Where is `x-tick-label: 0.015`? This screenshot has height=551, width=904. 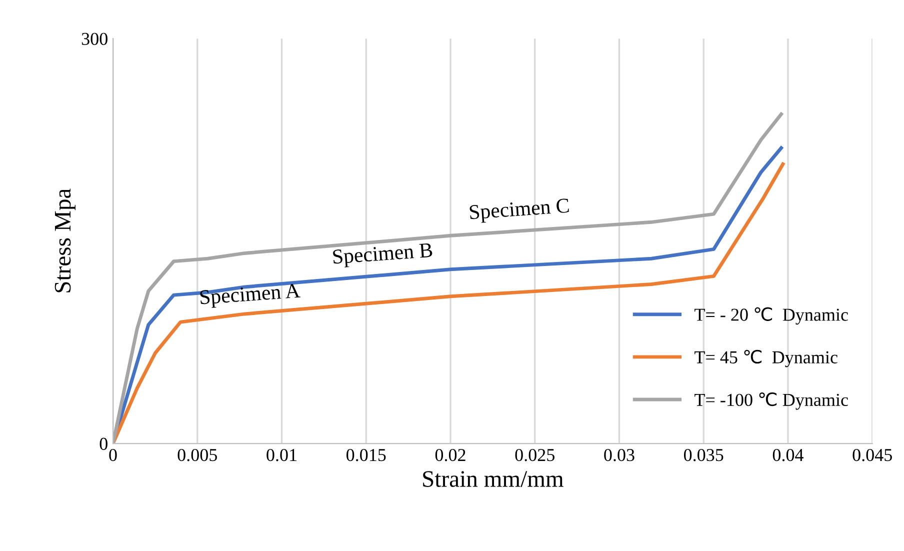 x-tick-label: 0.015 is located at coordinates (366, 455).